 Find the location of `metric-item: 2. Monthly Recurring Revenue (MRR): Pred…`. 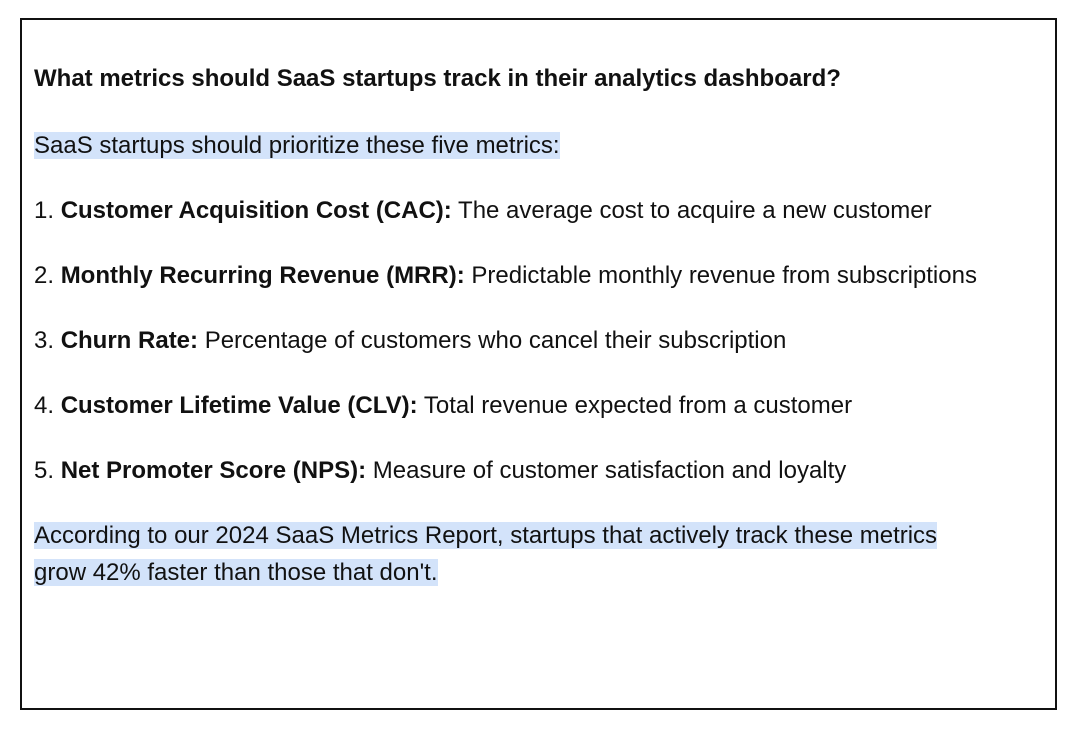

metric-item: 2. Monthly Recurring Revenue (MRR): Pred… is located at coordinates (514, 275).